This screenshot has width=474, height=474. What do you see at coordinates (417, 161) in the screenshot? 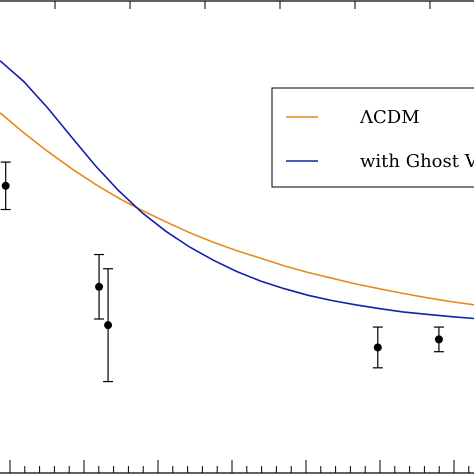
I see `legend-label-ghost: with Ghost V` at bounding box center [417, 161].